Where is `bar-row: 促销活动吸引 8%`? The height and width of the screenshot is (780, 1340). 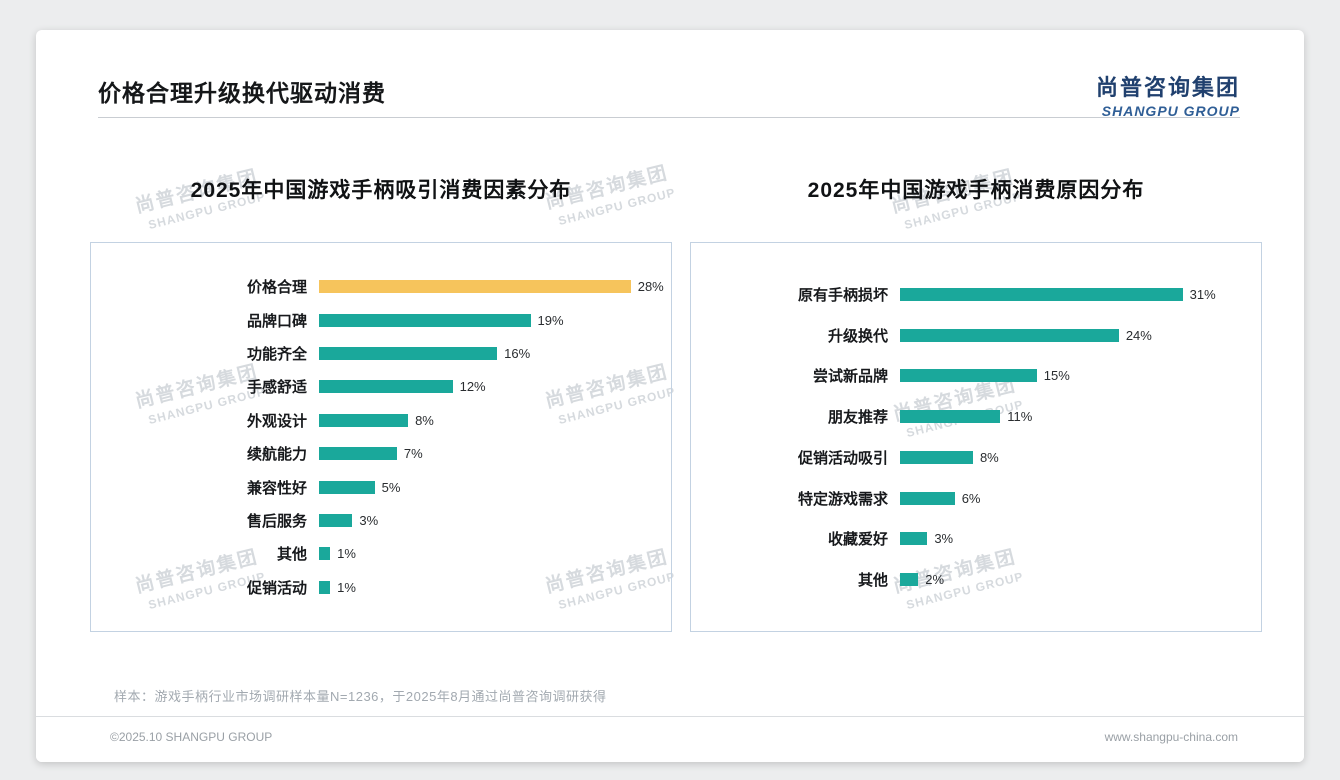 bar-row: 促销活动吸引 8% is located at coordinates (972, 457).